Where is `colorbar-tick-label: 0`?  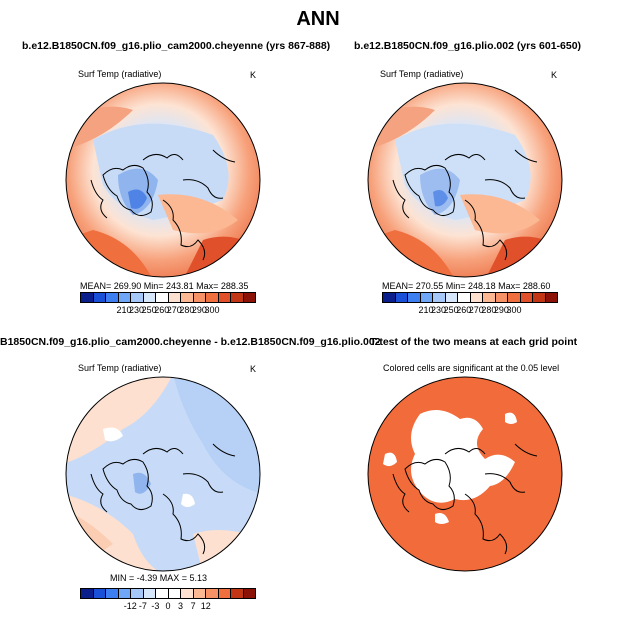 colorbar-tick-label: 0 is located at coordinates (168, 606).